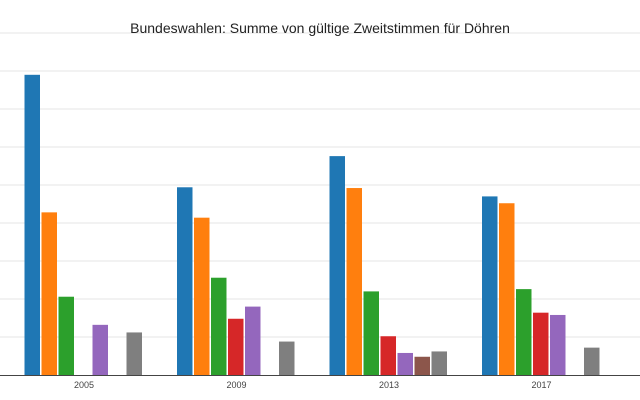  Describe the element at coordinates (313, 385) in the screenshot. I see `x-tick-labels: 20022005200920132017` at that location.